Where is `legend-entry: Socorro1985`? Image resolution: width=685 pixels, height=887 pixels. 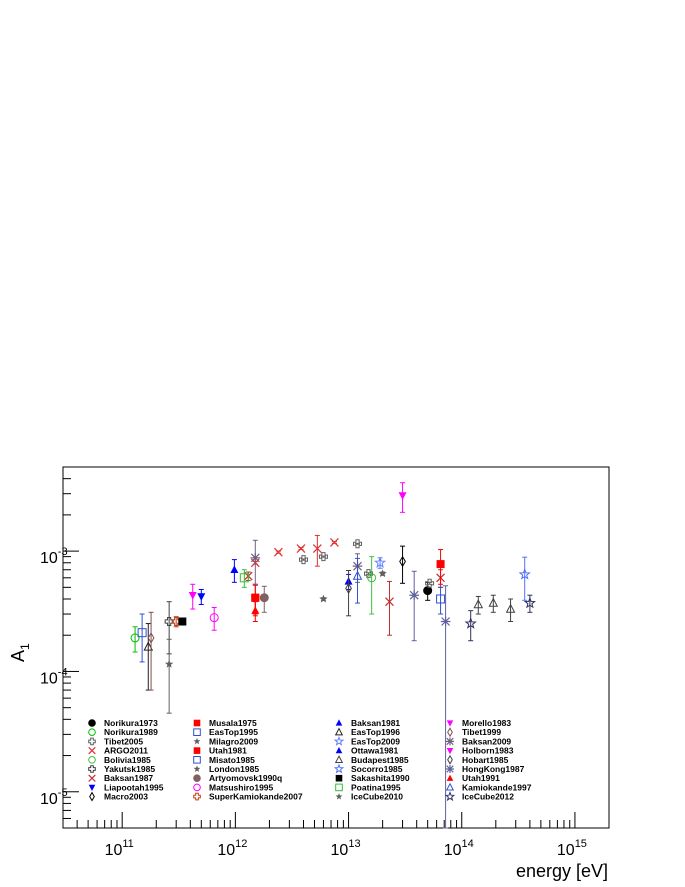 legend-entry: Socorro1985 is located at coordinates (368, 768).